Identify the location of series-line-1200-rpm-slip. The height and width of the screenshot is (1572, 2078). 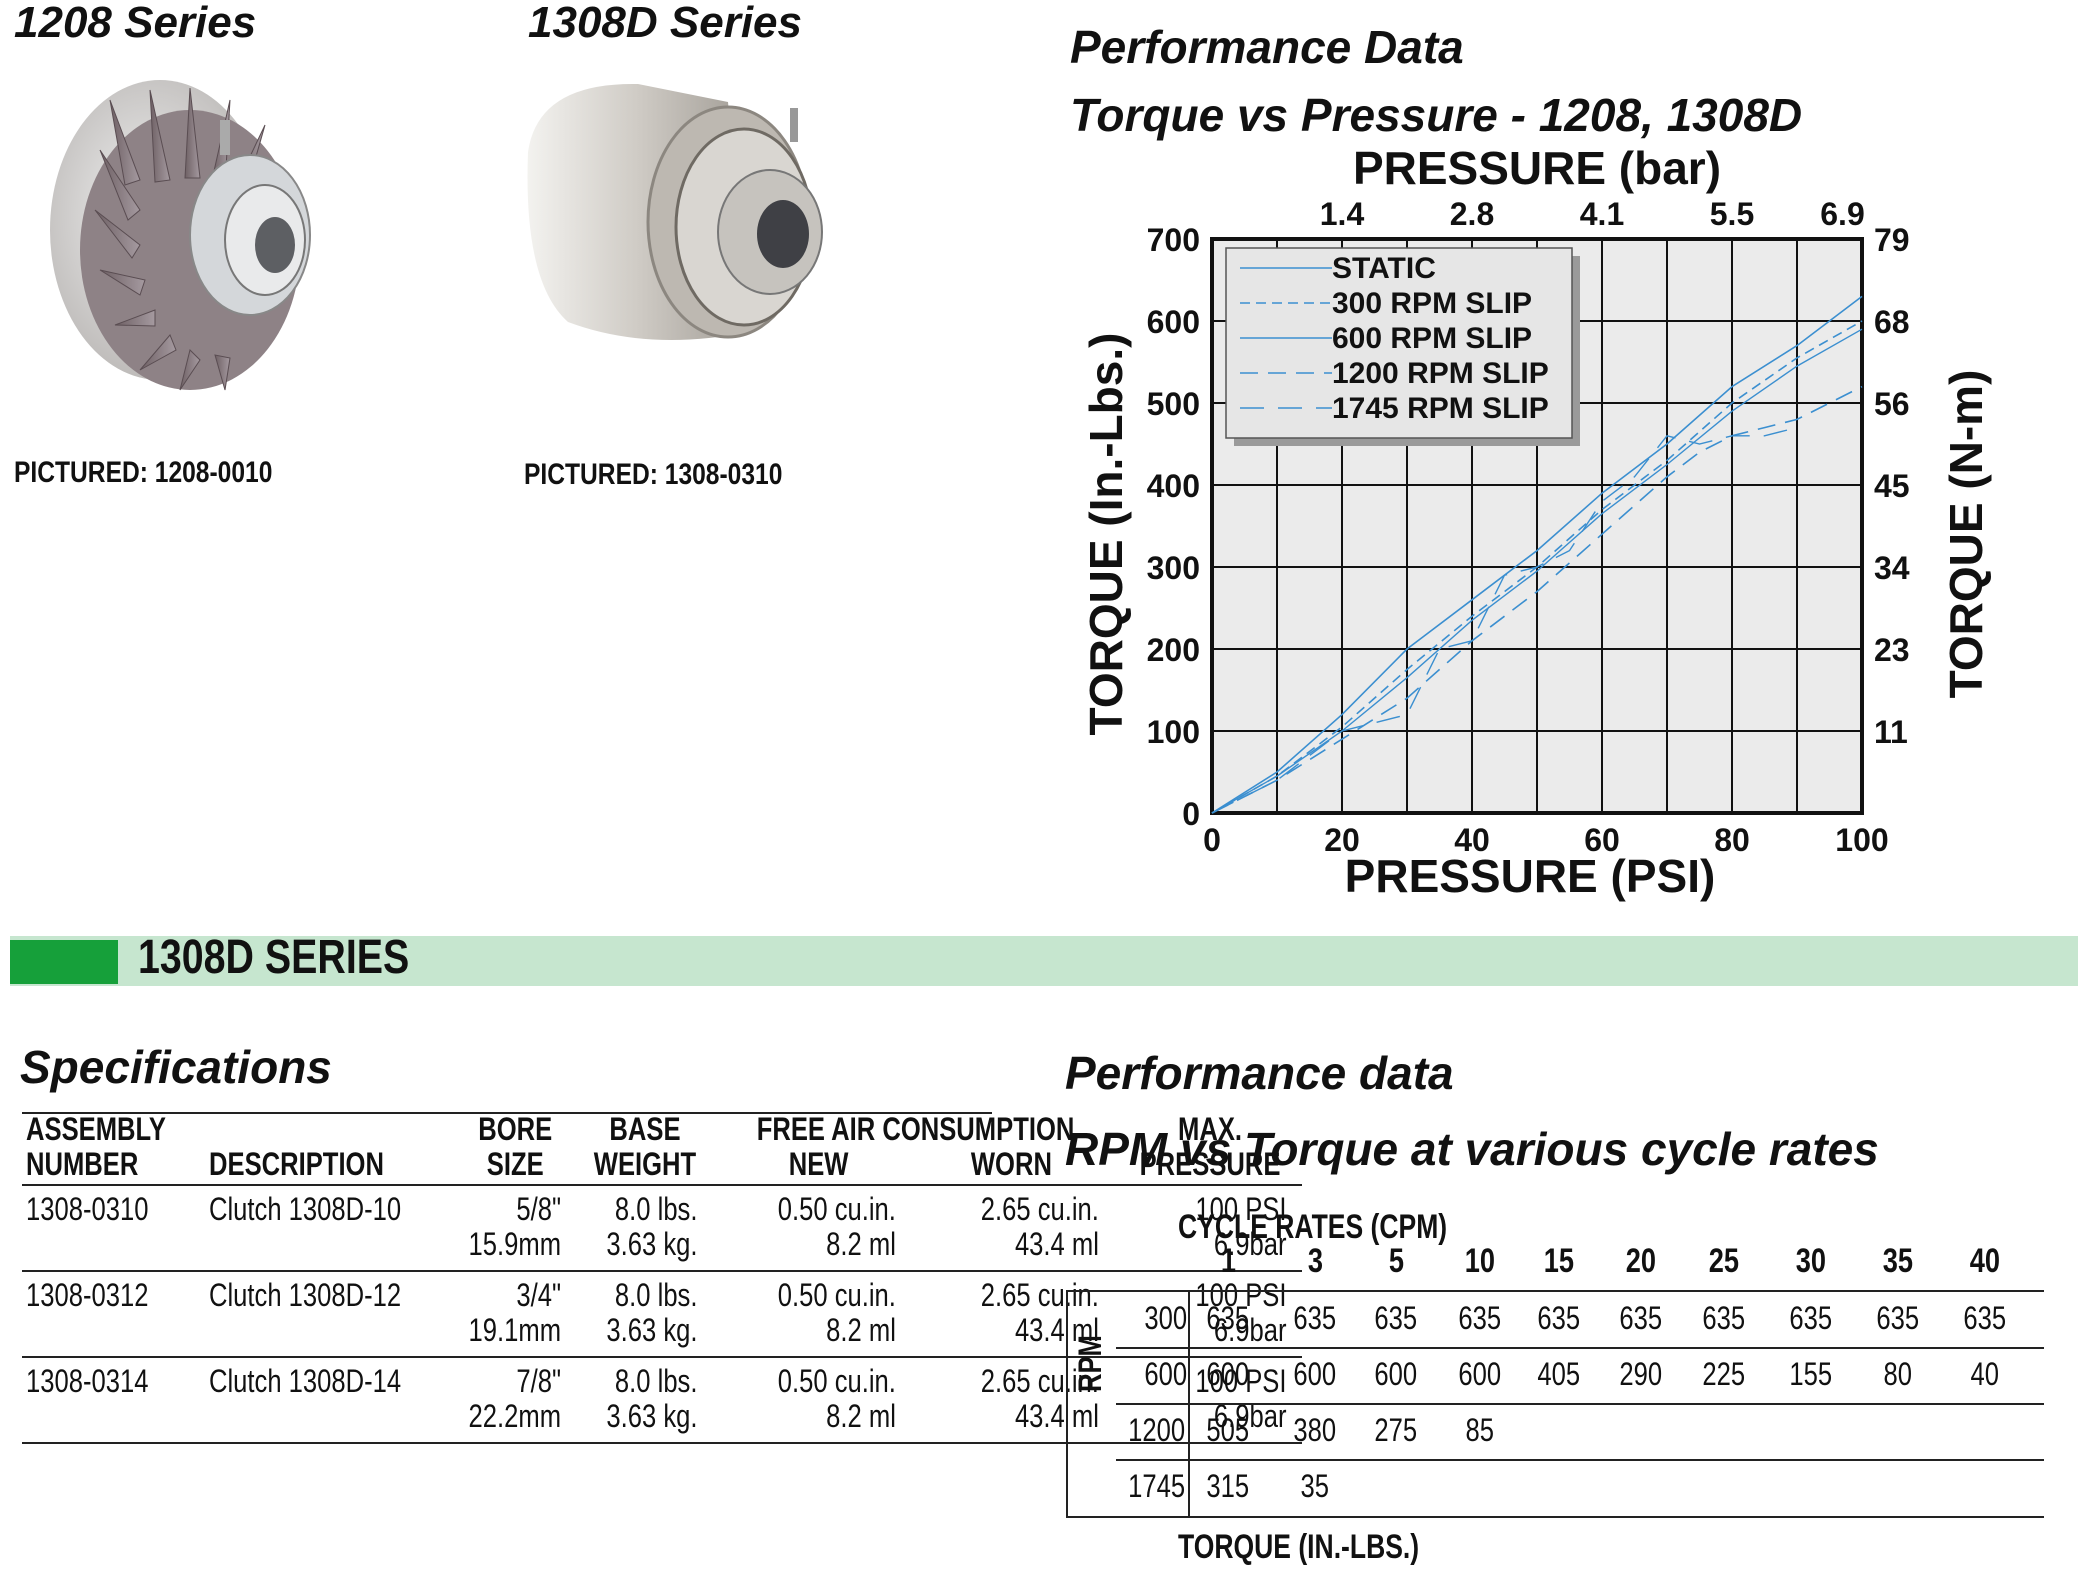
(1537, 599).